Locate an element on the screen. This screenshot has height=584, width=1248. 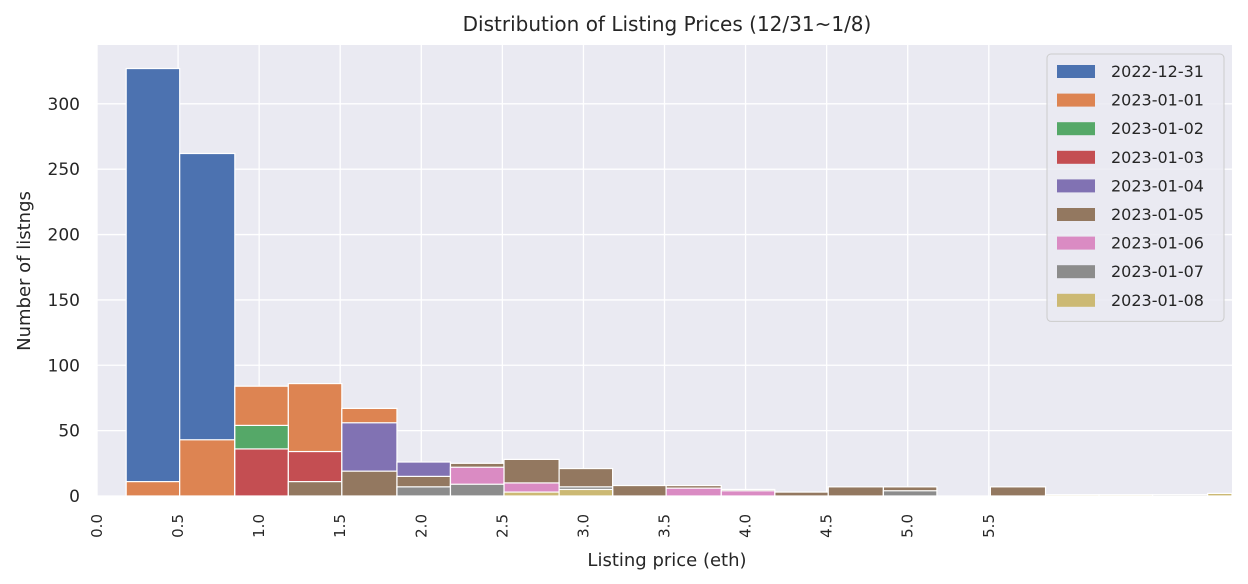
y-tick-label: 100 is located at coordinates (64, 366).